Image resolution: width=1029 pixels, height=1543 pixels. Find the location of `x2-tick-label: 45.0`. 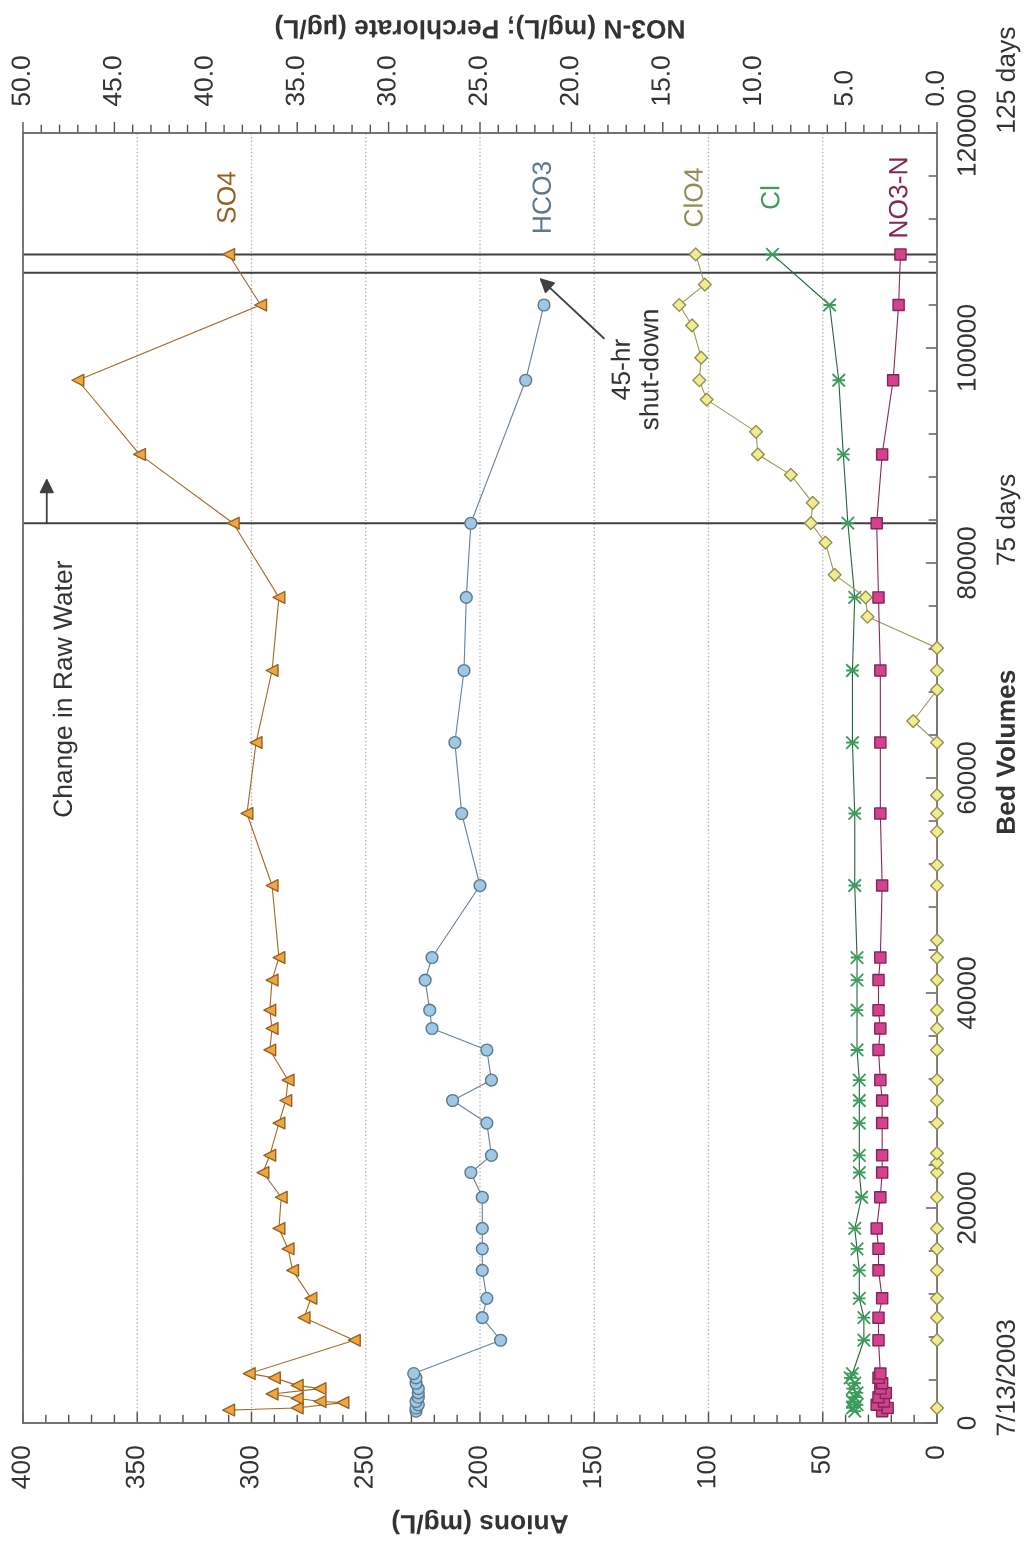

x2-tick-label: 45.0 is located at coordinates (112, 81).